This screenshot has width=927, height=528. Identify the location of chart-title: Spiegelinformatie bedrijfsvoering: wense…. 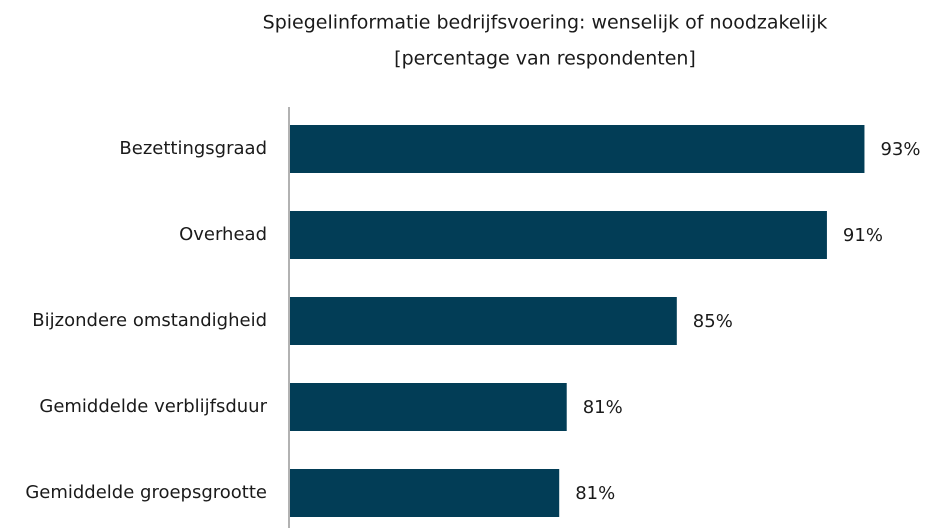
(545, 23).